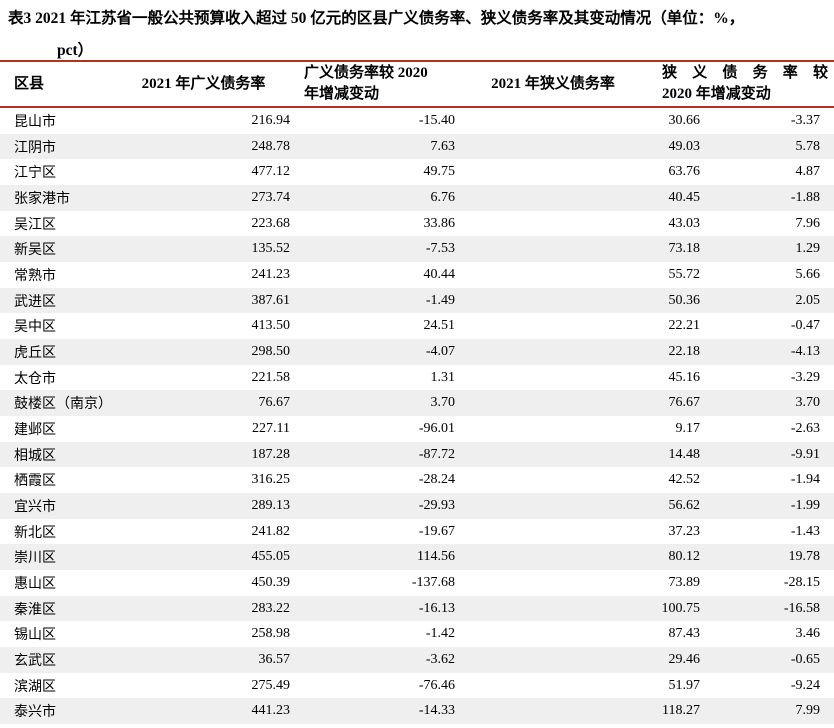 Image resolution: width=834 pixels, height=728 pixels. What do you see at coordinates (684, 557) in the screenshot?
I see `value-cell: 80.12` at bounding box center [684, 557].